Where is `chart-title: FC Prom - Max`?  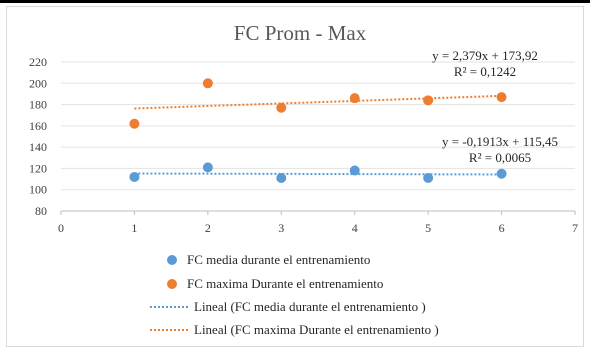 chart-title: FC Prom - Max is located at coordinates (300, 33).